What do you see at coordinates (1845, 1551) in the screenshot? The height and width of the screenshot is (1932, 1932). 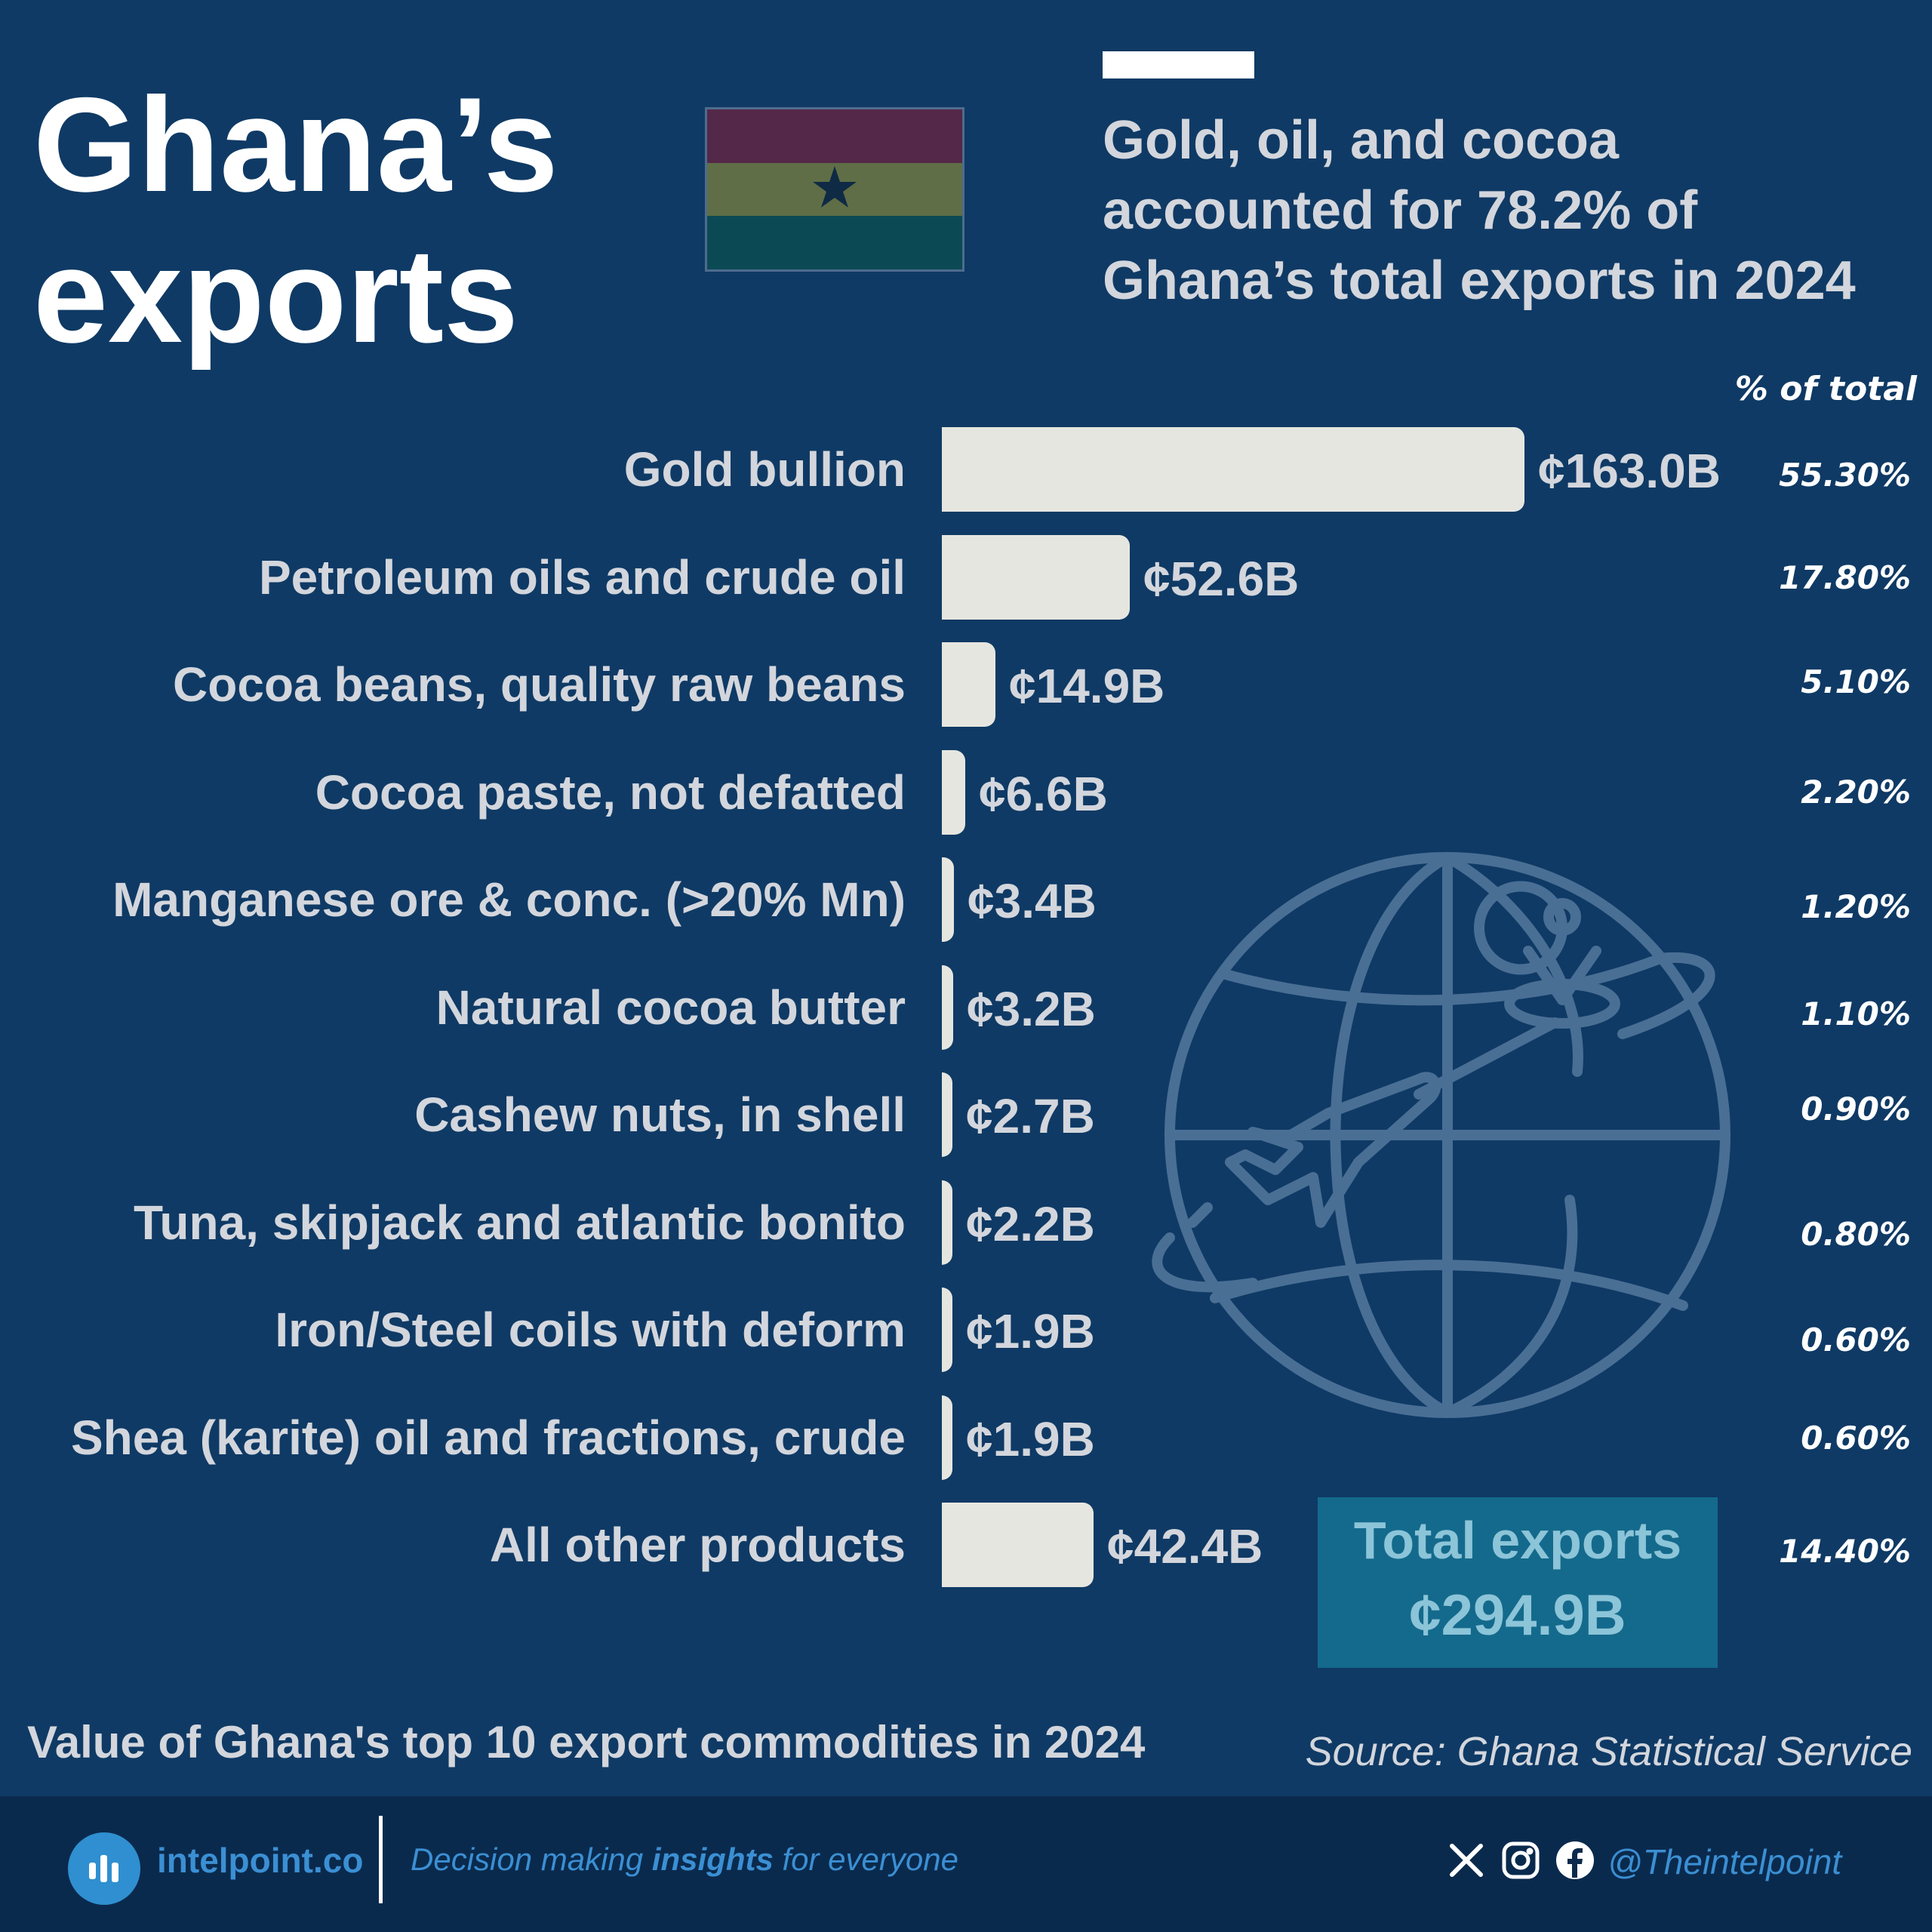 I see `percent-label: 14.40%` at bounding box center [1845, 1551].